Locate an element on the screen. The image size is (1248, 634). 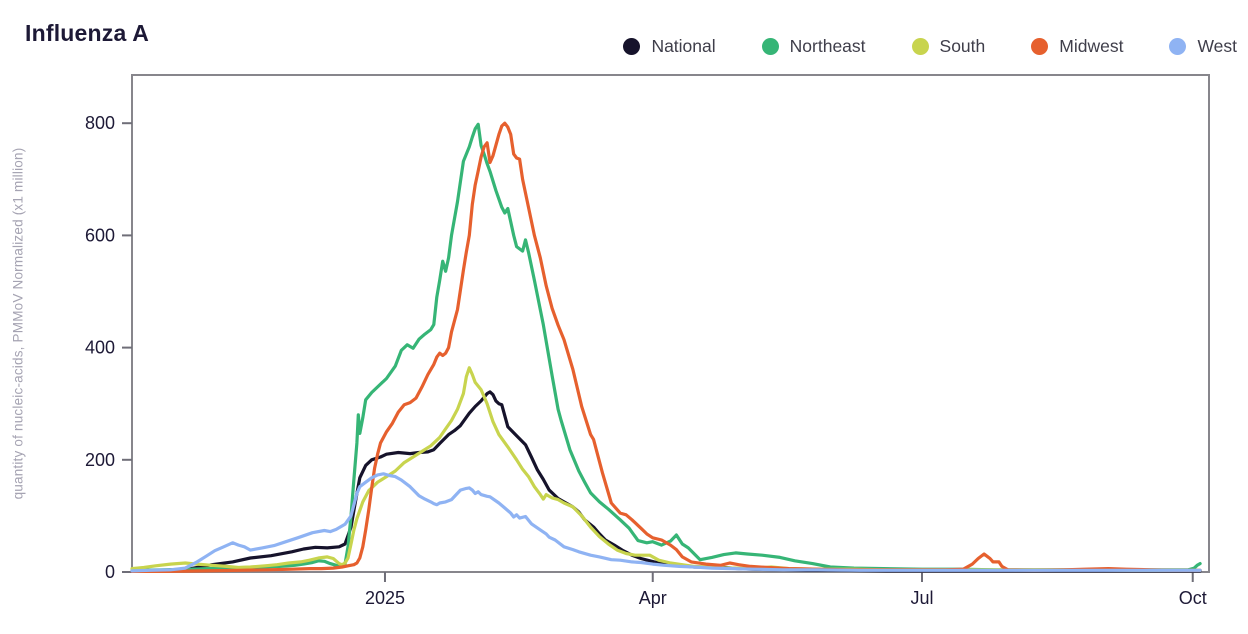
legend-item-northeast: Northeast is located at coordinates (813, 46).